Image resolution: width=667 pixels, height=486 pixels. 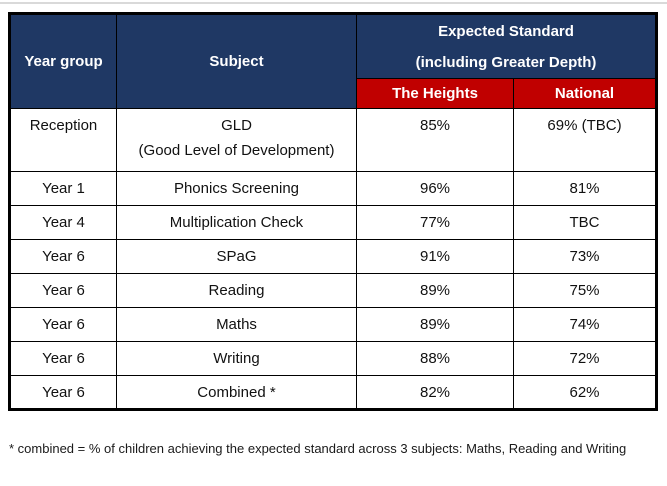 What do you see at coordinates (435, 222) in the screenshot?
I see `cell-heights-value: 77%` at bounding box center [435, 222].